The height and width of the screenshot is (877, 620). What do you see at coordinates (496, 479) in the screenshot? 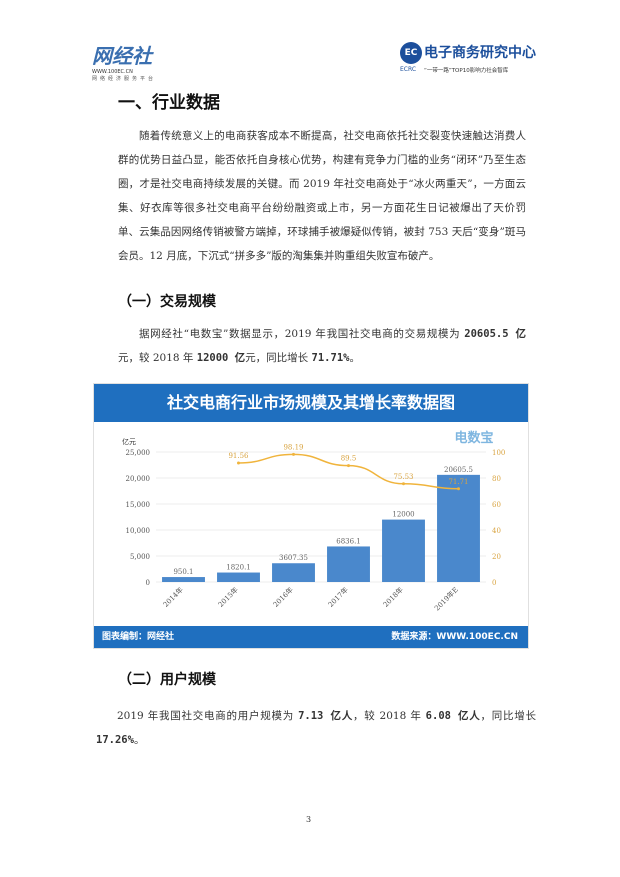
I see `y2-tick-label: 80` at bounding box center [496, 479].